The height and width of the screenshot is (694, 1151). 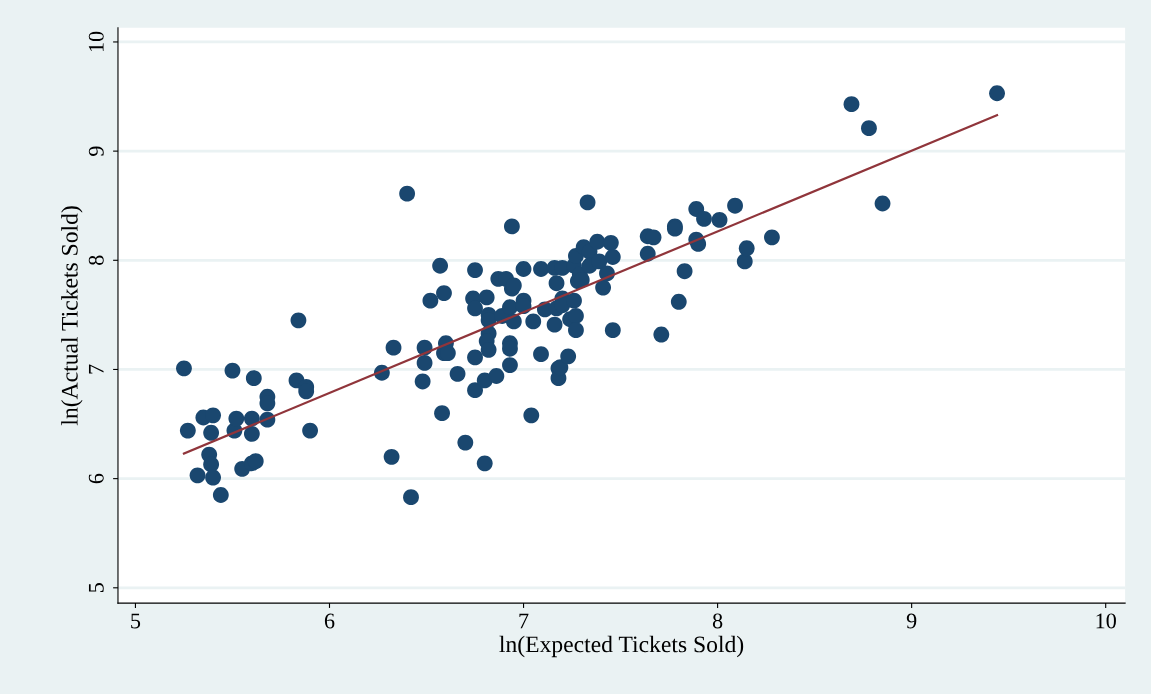 I want to click on y-tick-label: 8, so click(x=96, y=260).